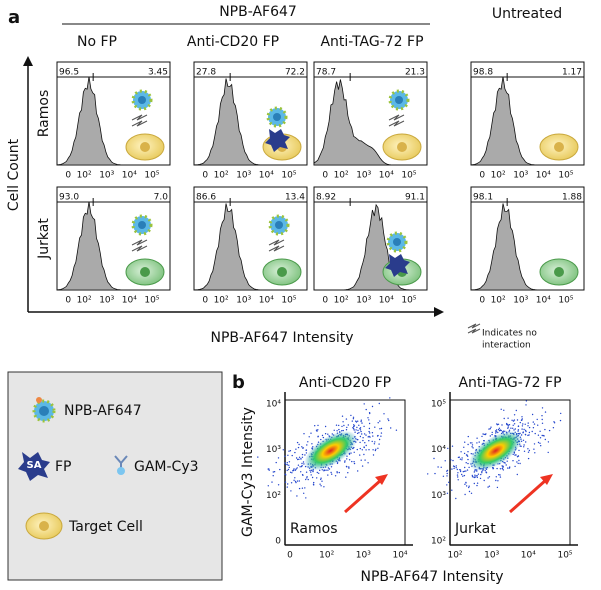  Describe the element at coordinates (248, 472) in the screenshot. I see `y-axis-label: GAM-Cy3 Intensity` at that location.